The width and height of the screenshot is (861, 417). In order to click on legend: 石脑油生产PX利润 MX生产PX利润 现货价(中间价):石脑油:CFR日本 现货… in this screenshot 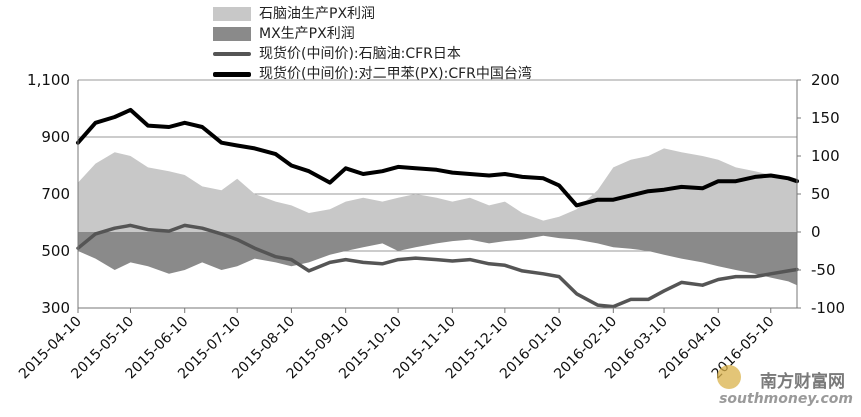, I will do `click(372, 44)`.